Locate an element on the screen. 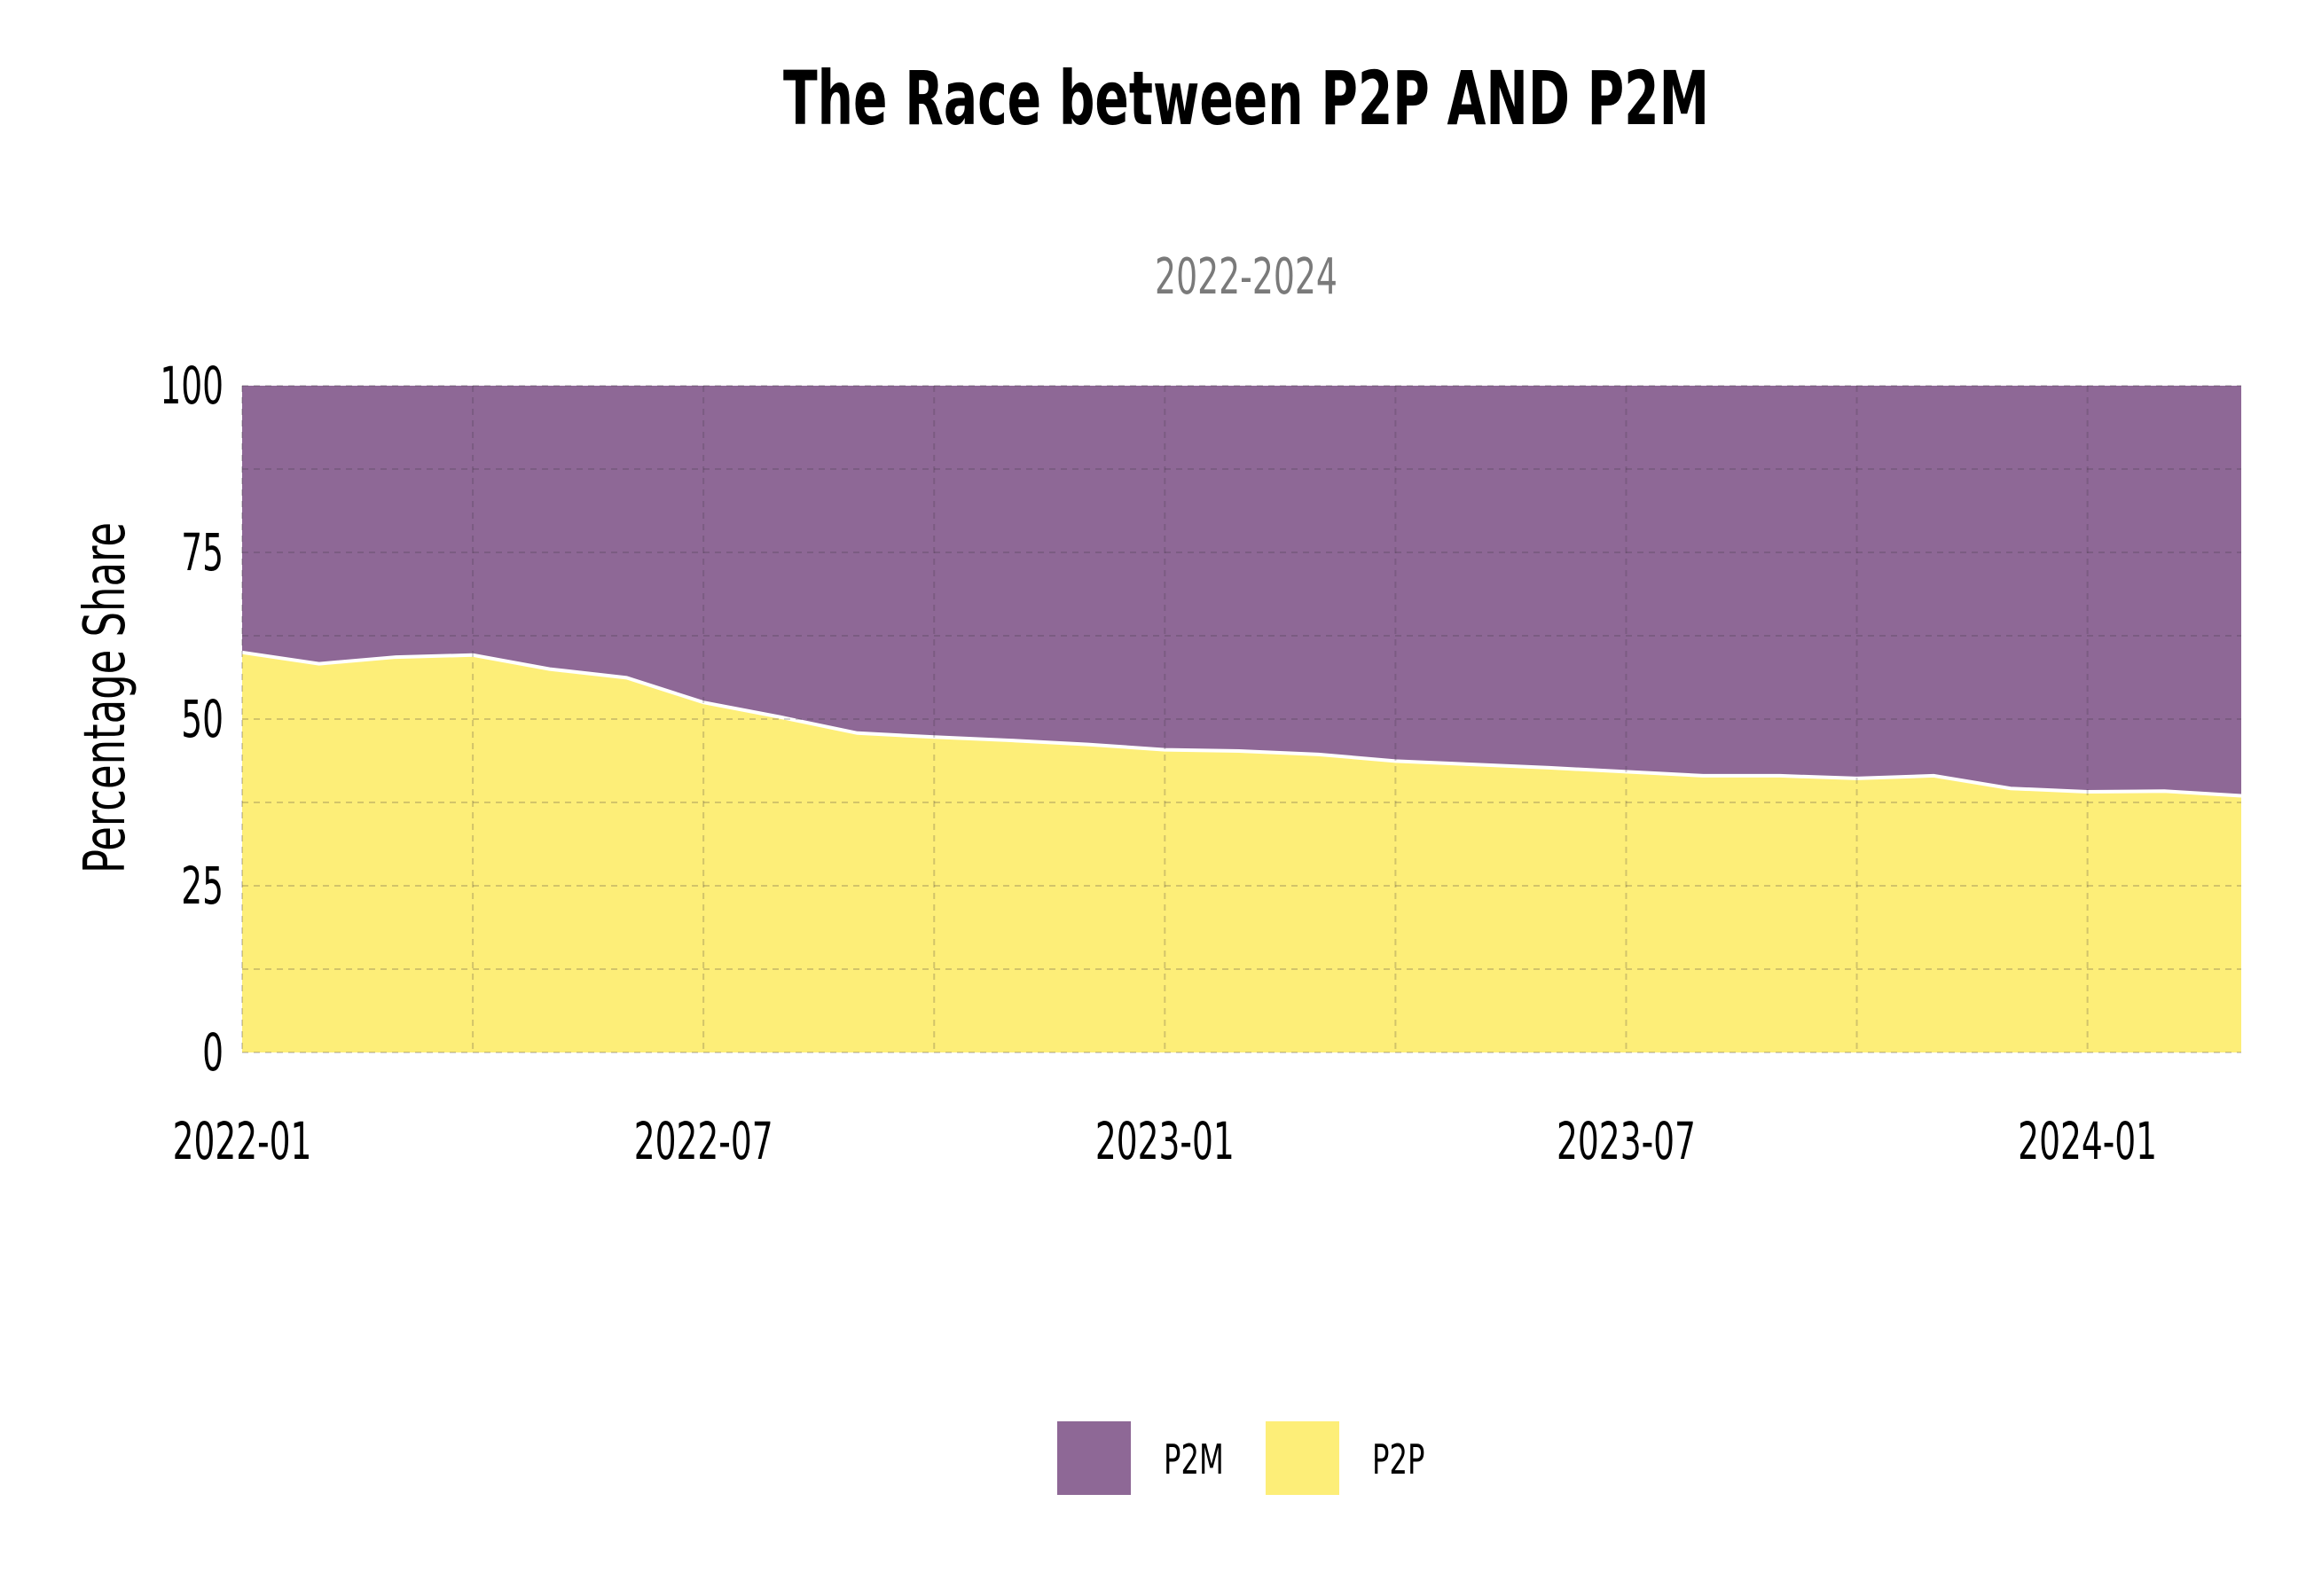  y-tick-label: 0 is located at coordinates (213, 1052).